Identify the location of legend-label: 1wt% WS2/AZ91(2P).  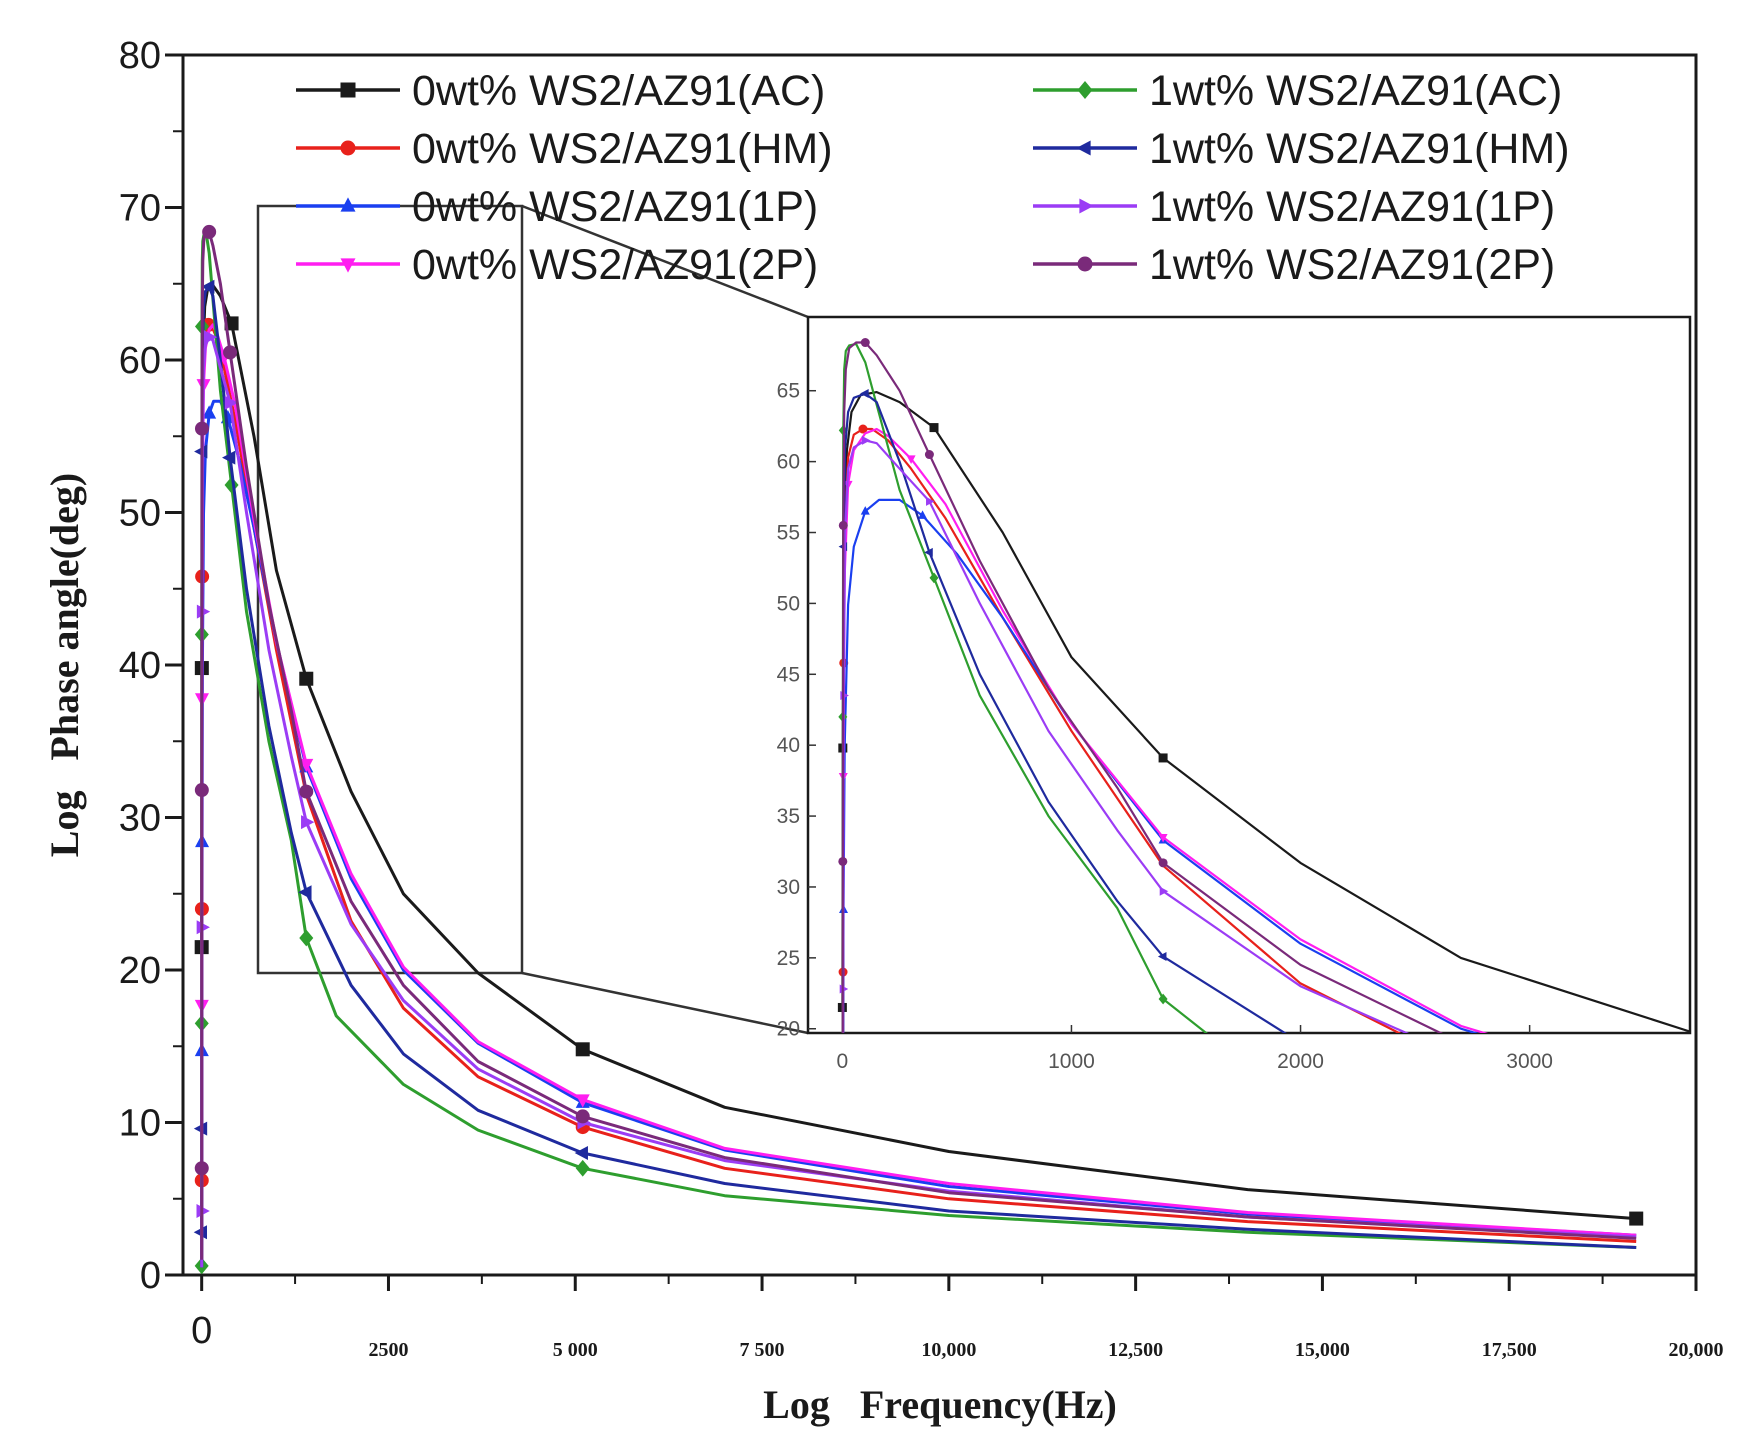
(1352, 265).